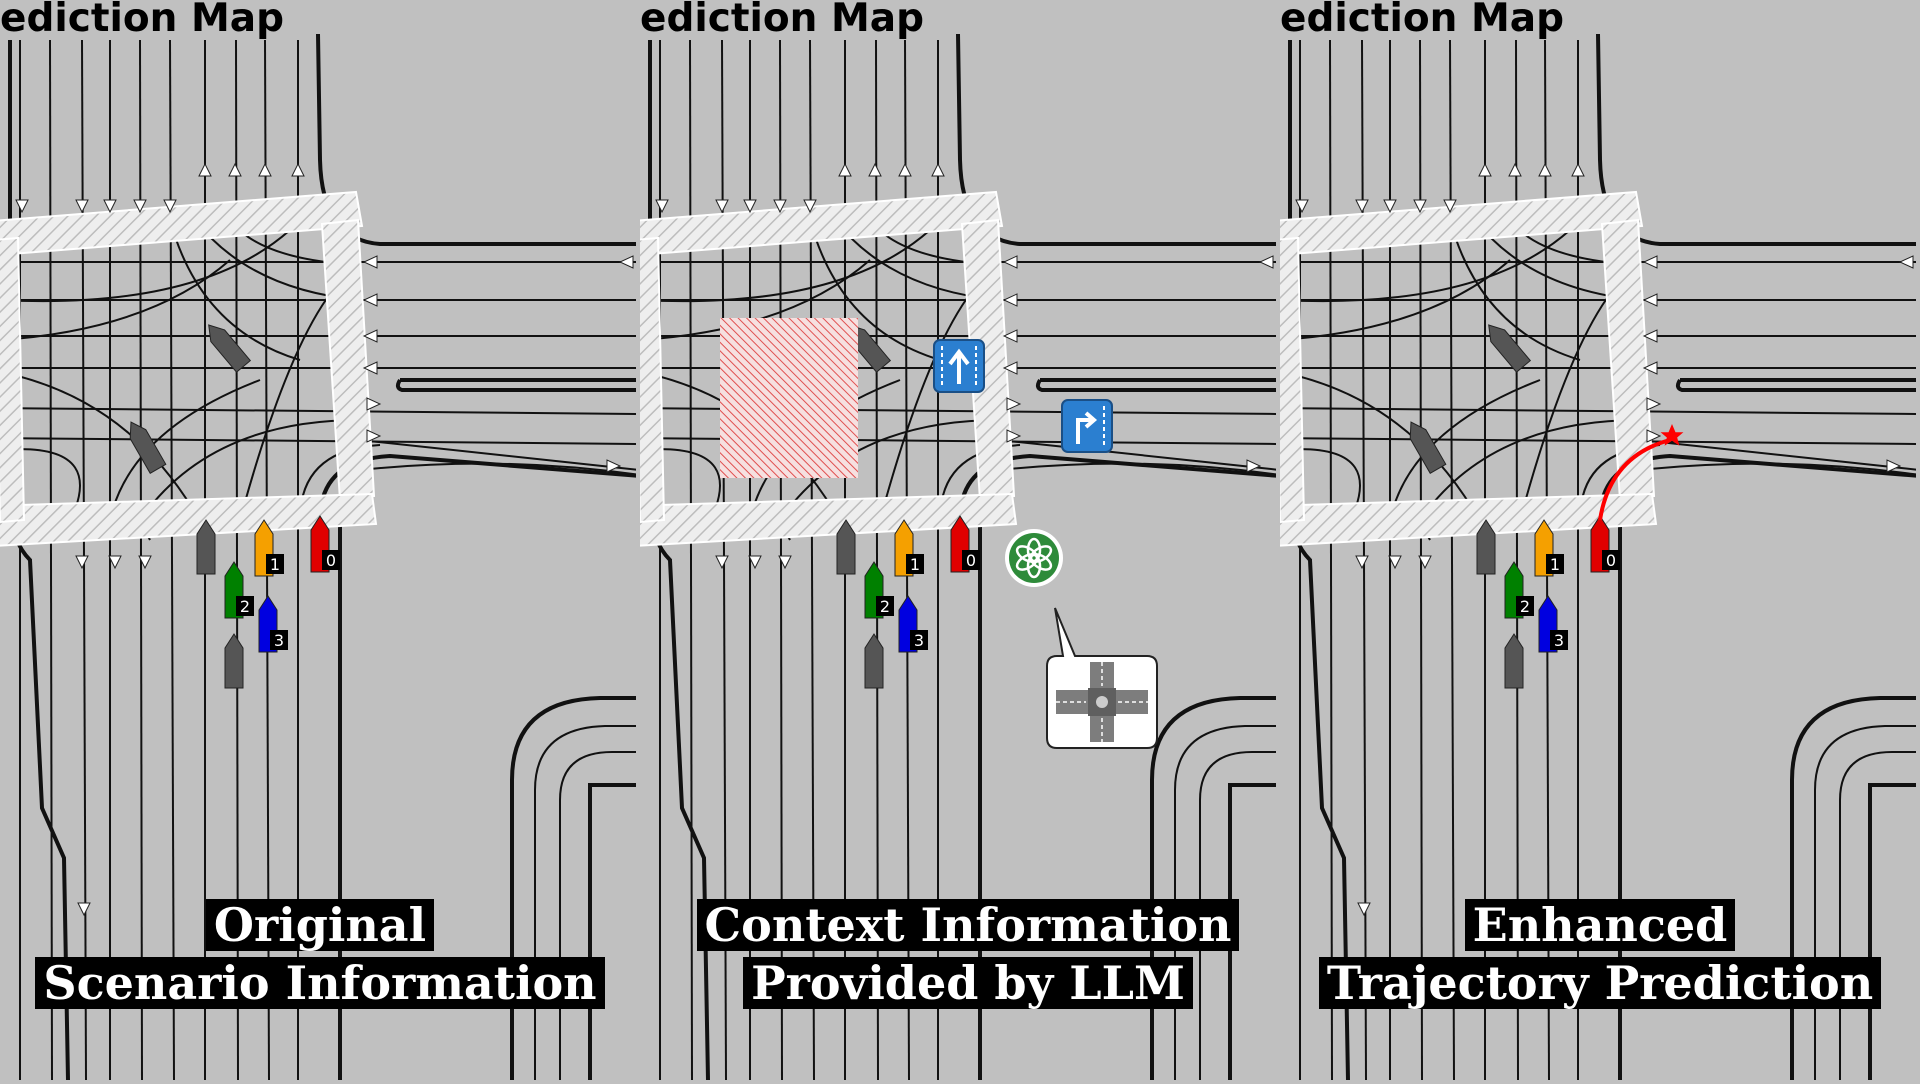 This screenshot has width=1920, height=1084. I want to click on vehicle-label: 0, so click(971, 560).